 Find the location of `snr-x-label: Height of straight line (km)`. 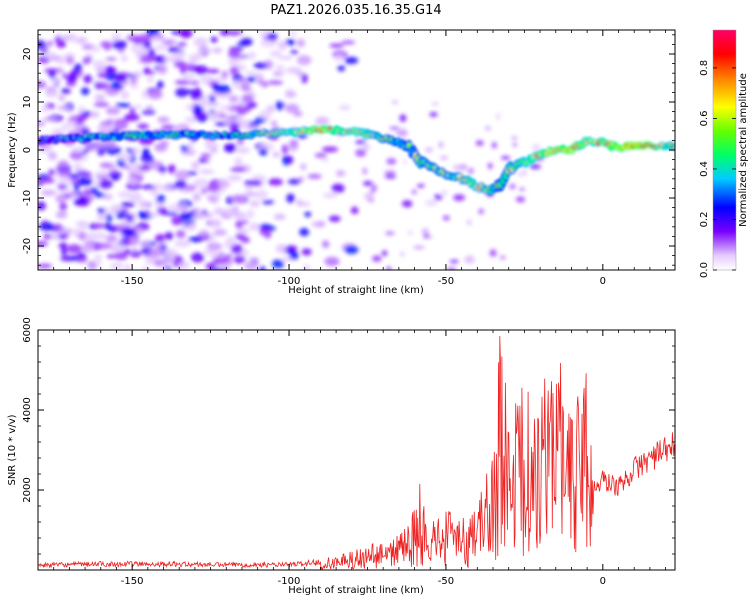

snr-x-label: Height of straight line (km) is located at coordinates (356, 590).